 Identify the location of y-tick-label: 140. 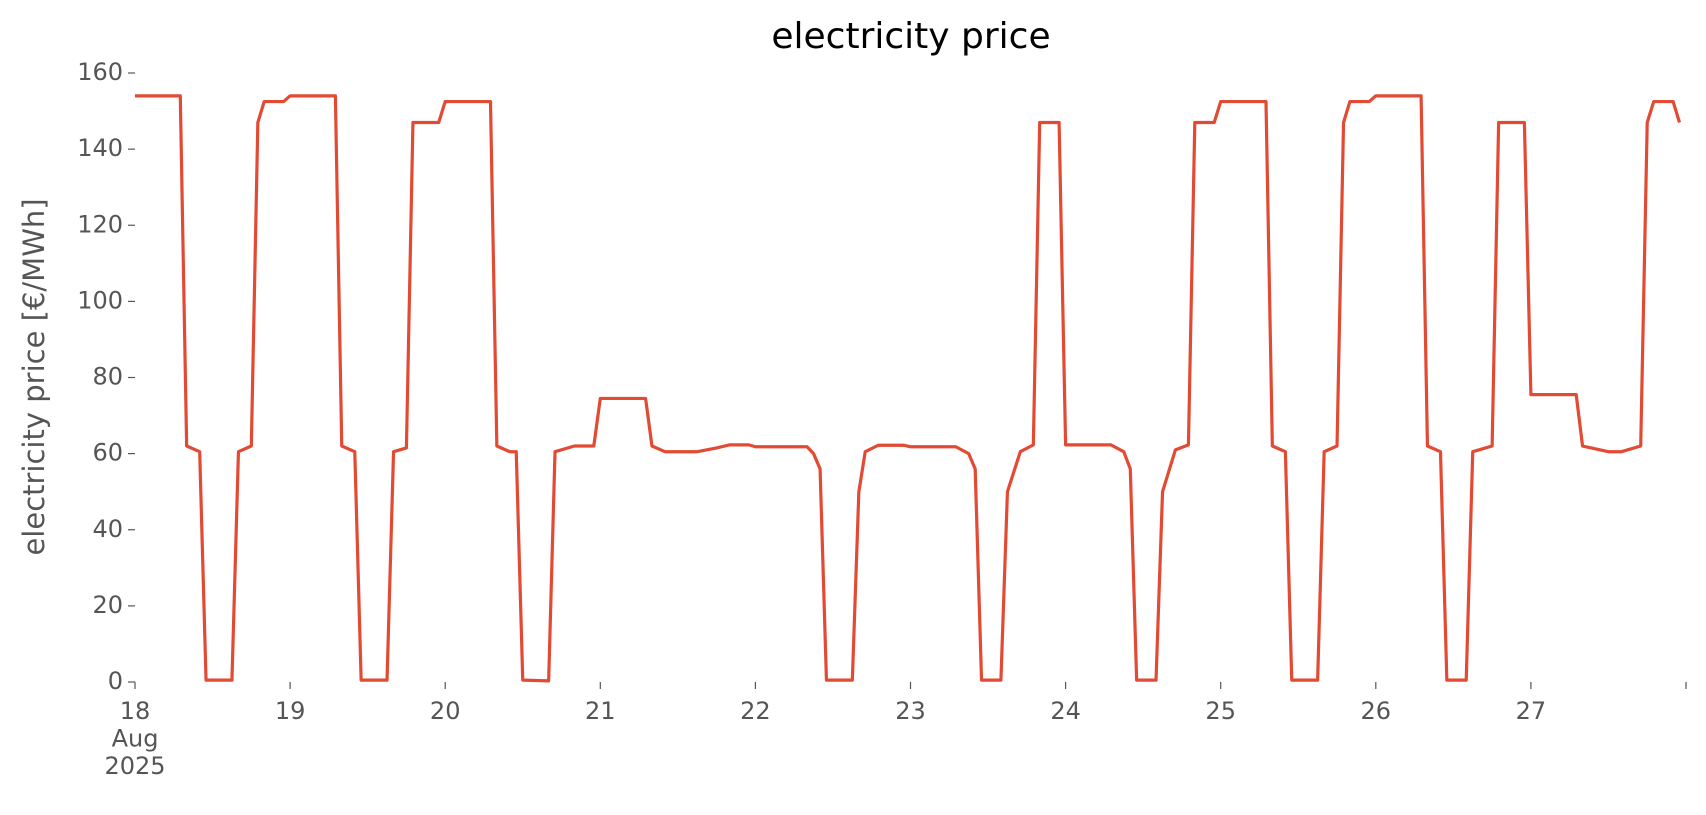
(100, 148).